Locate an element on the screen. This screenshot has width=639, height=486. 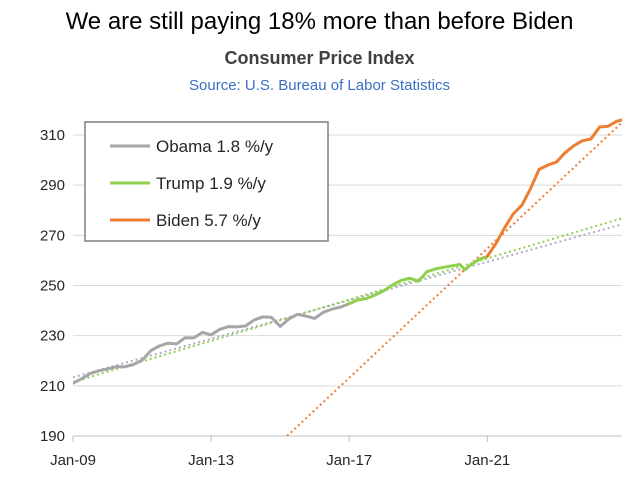
y-tick-label-310: 310 is located at coordinates (52, 135).